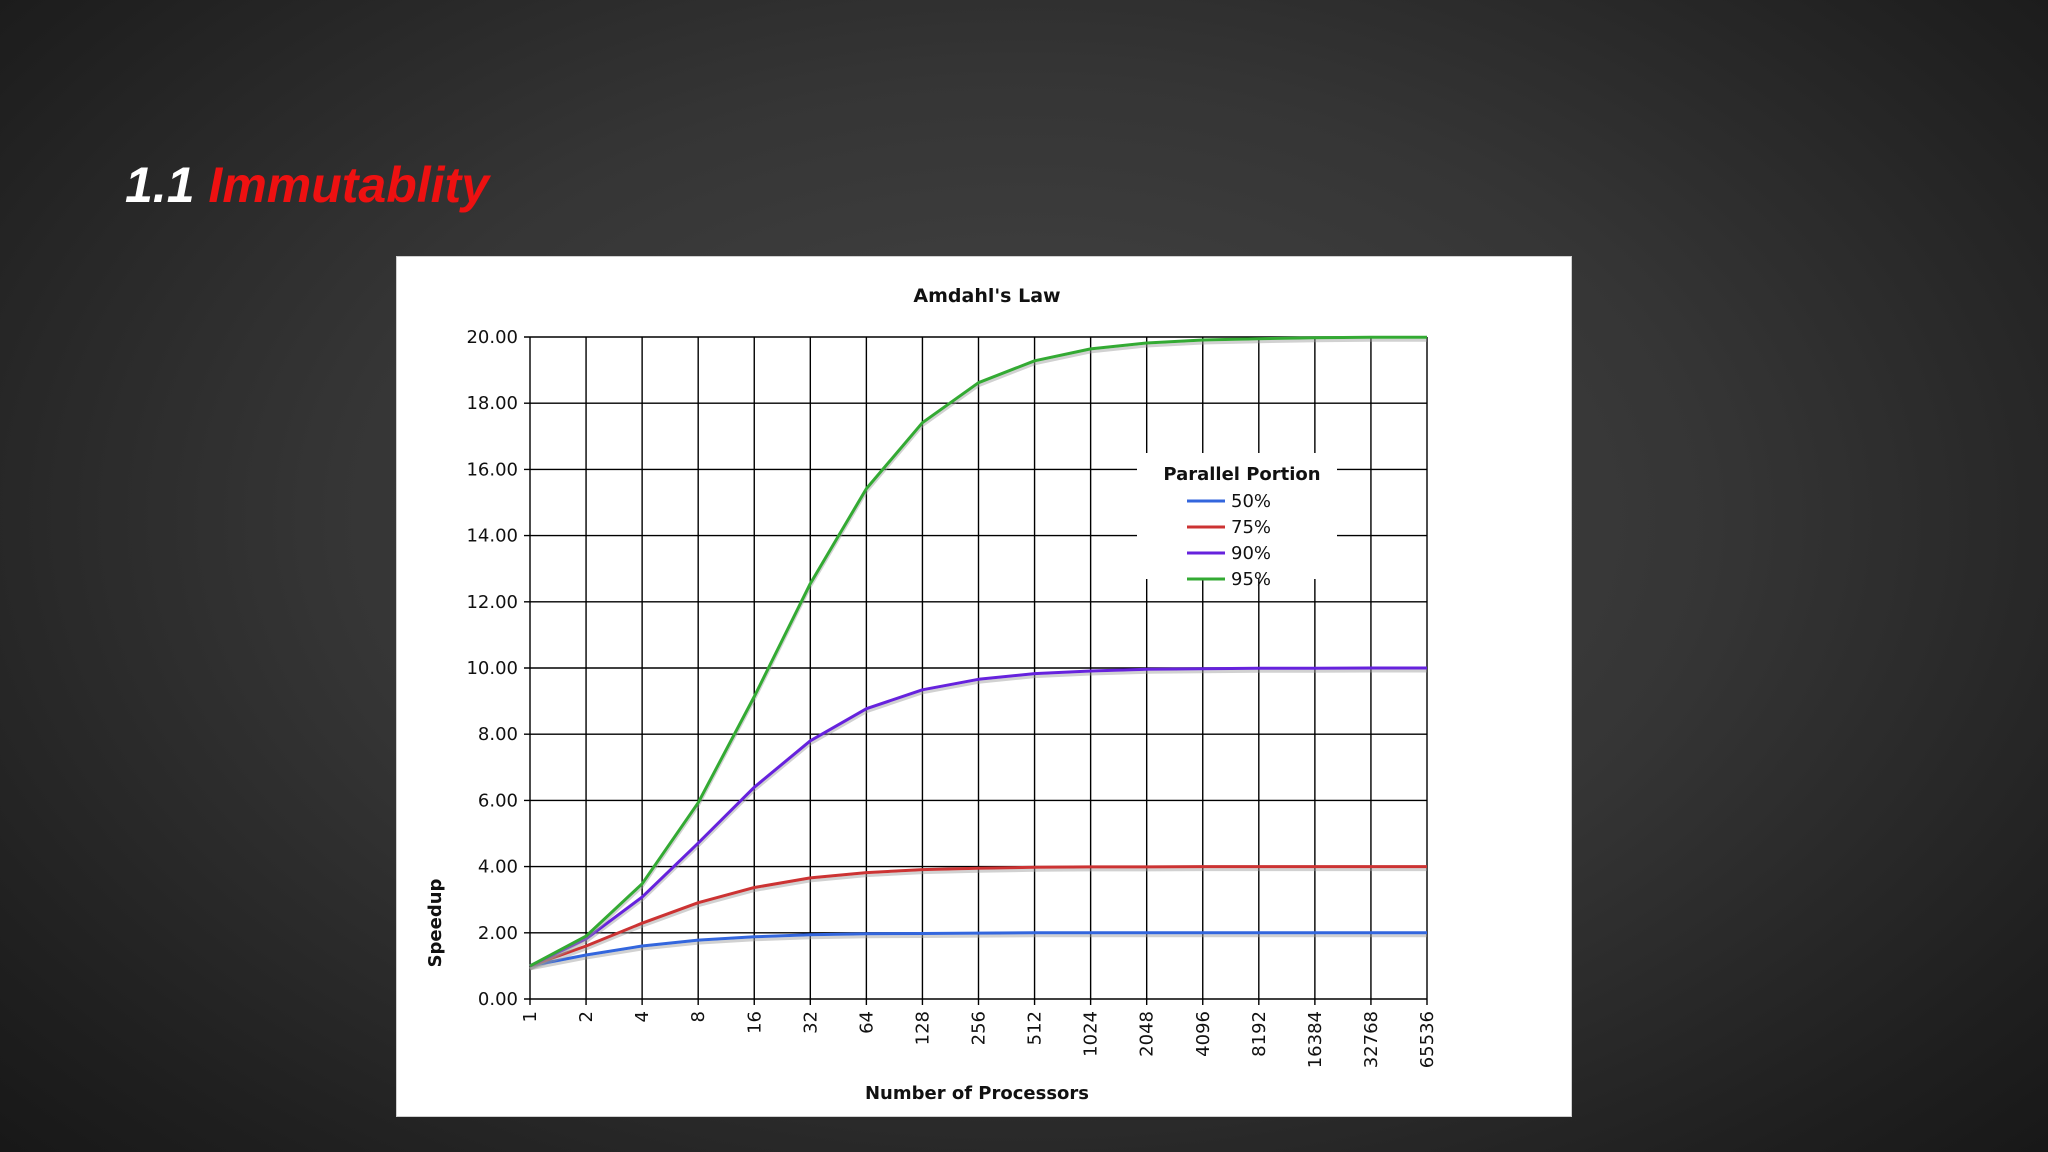 The width and height of the screenshot is (2048, 1152). I want to click on legend-item: 75%, so click(1229, 527).